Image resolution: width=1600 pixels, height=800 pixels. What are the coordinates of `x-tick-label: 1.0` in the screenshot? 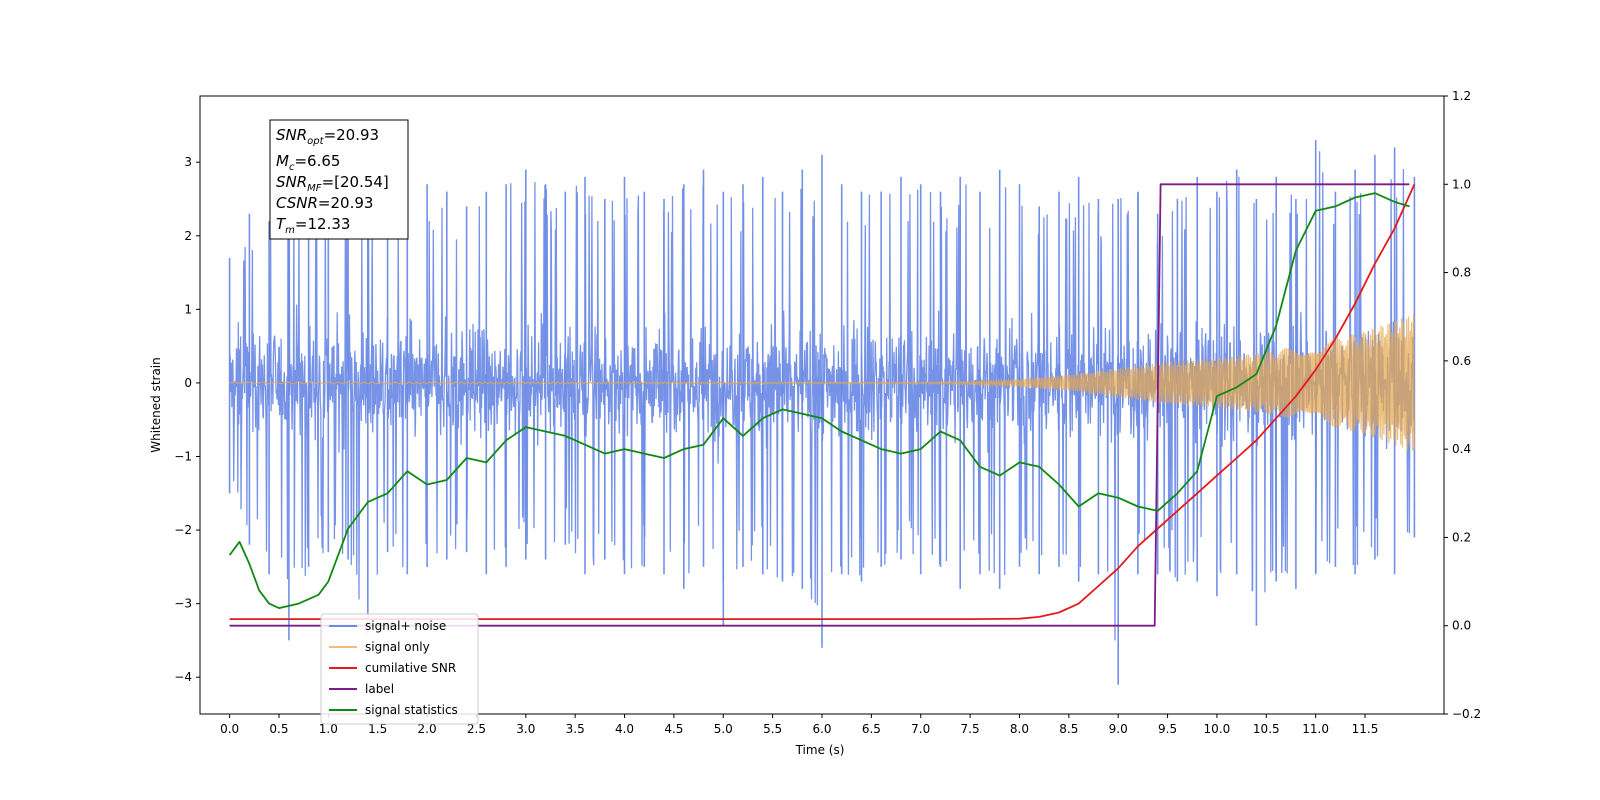 It's located at (328, 729).